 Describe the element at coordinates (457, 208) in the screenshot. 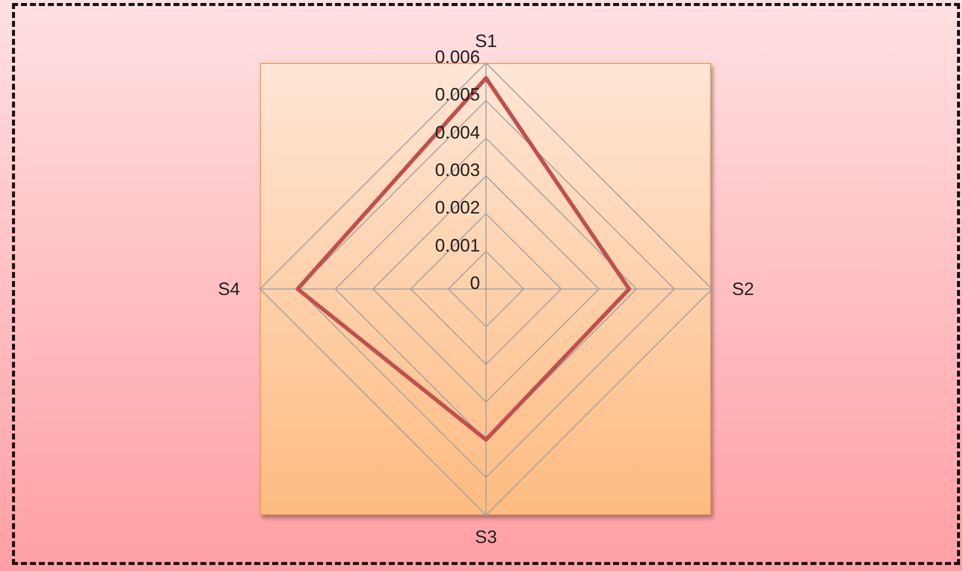

I see `y-tick-label: 0.002` at that location.